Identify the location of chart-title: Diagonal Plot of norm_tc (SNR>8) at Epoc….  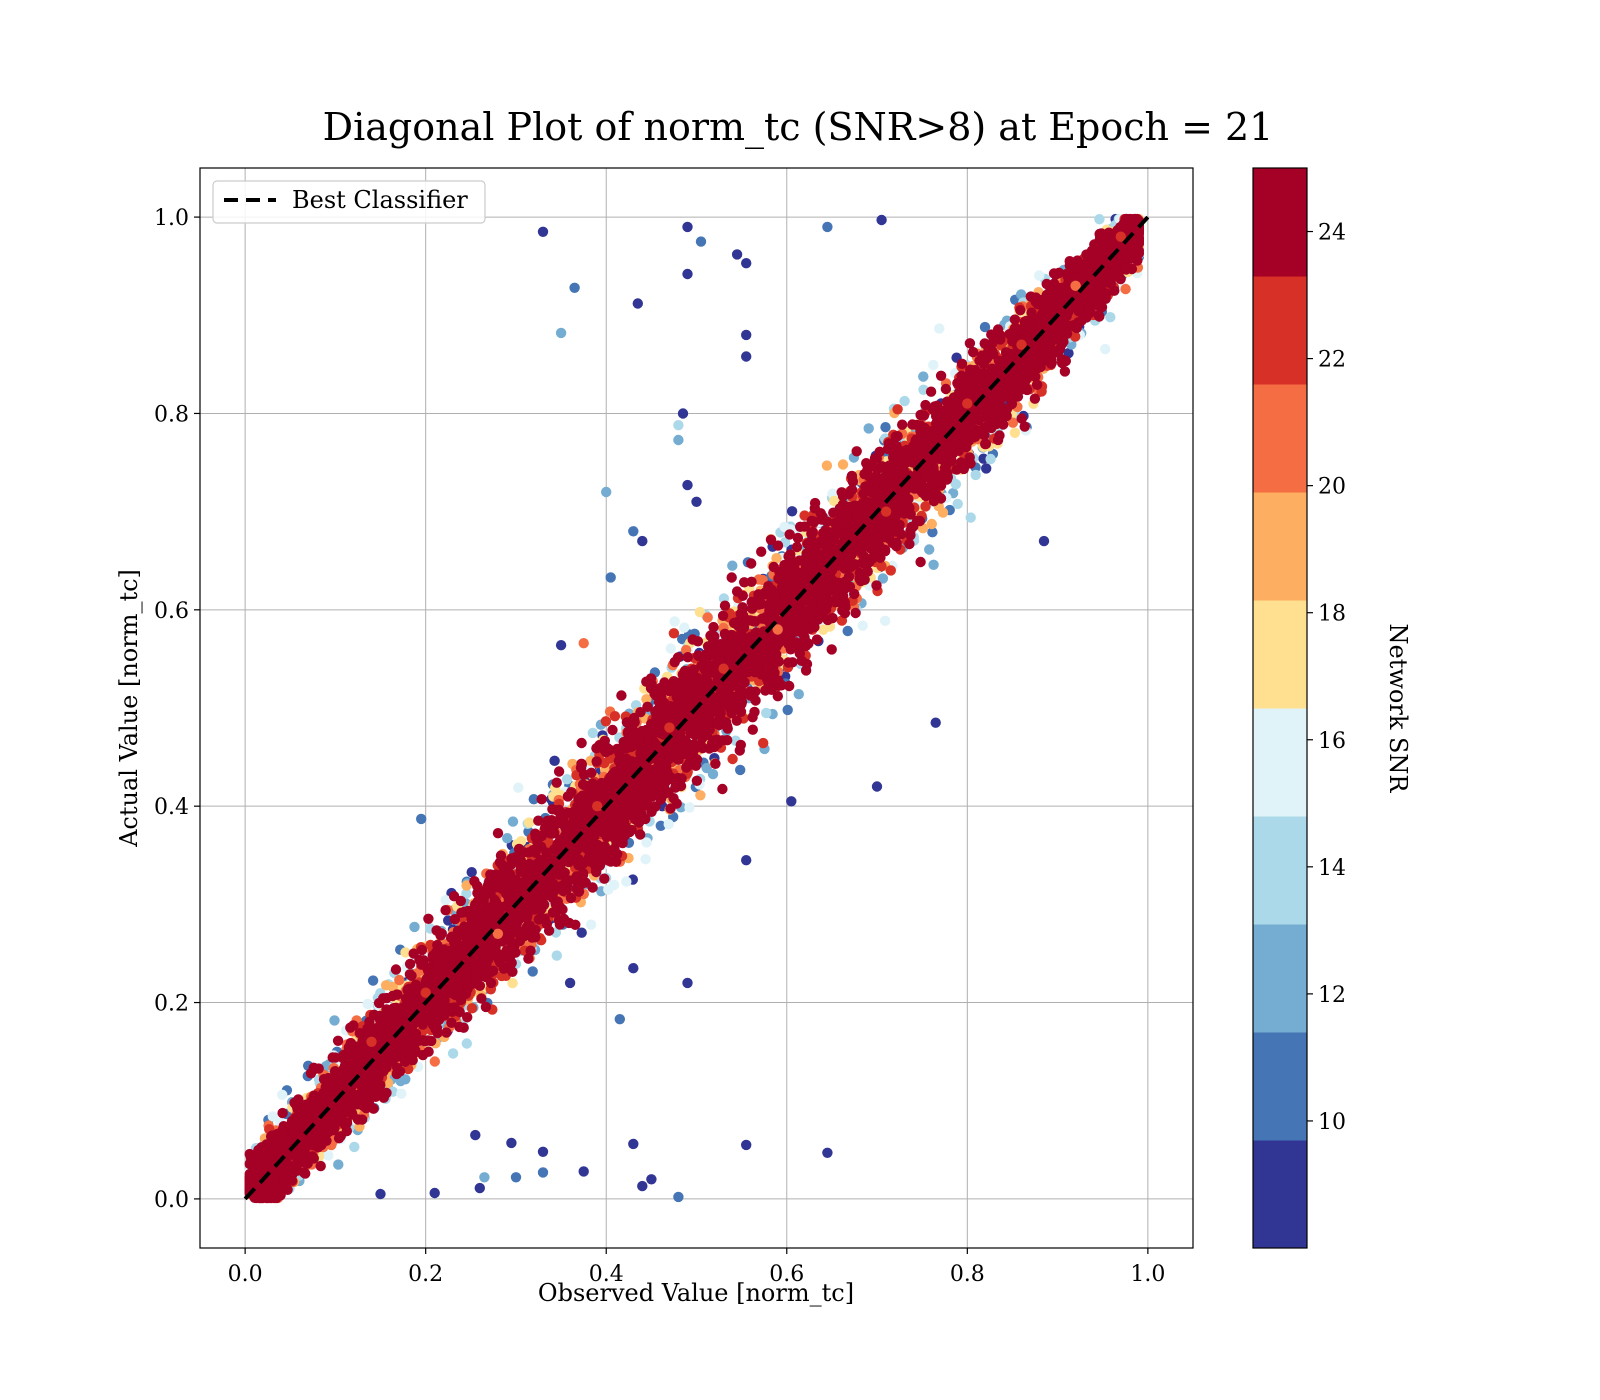
(798, 127).